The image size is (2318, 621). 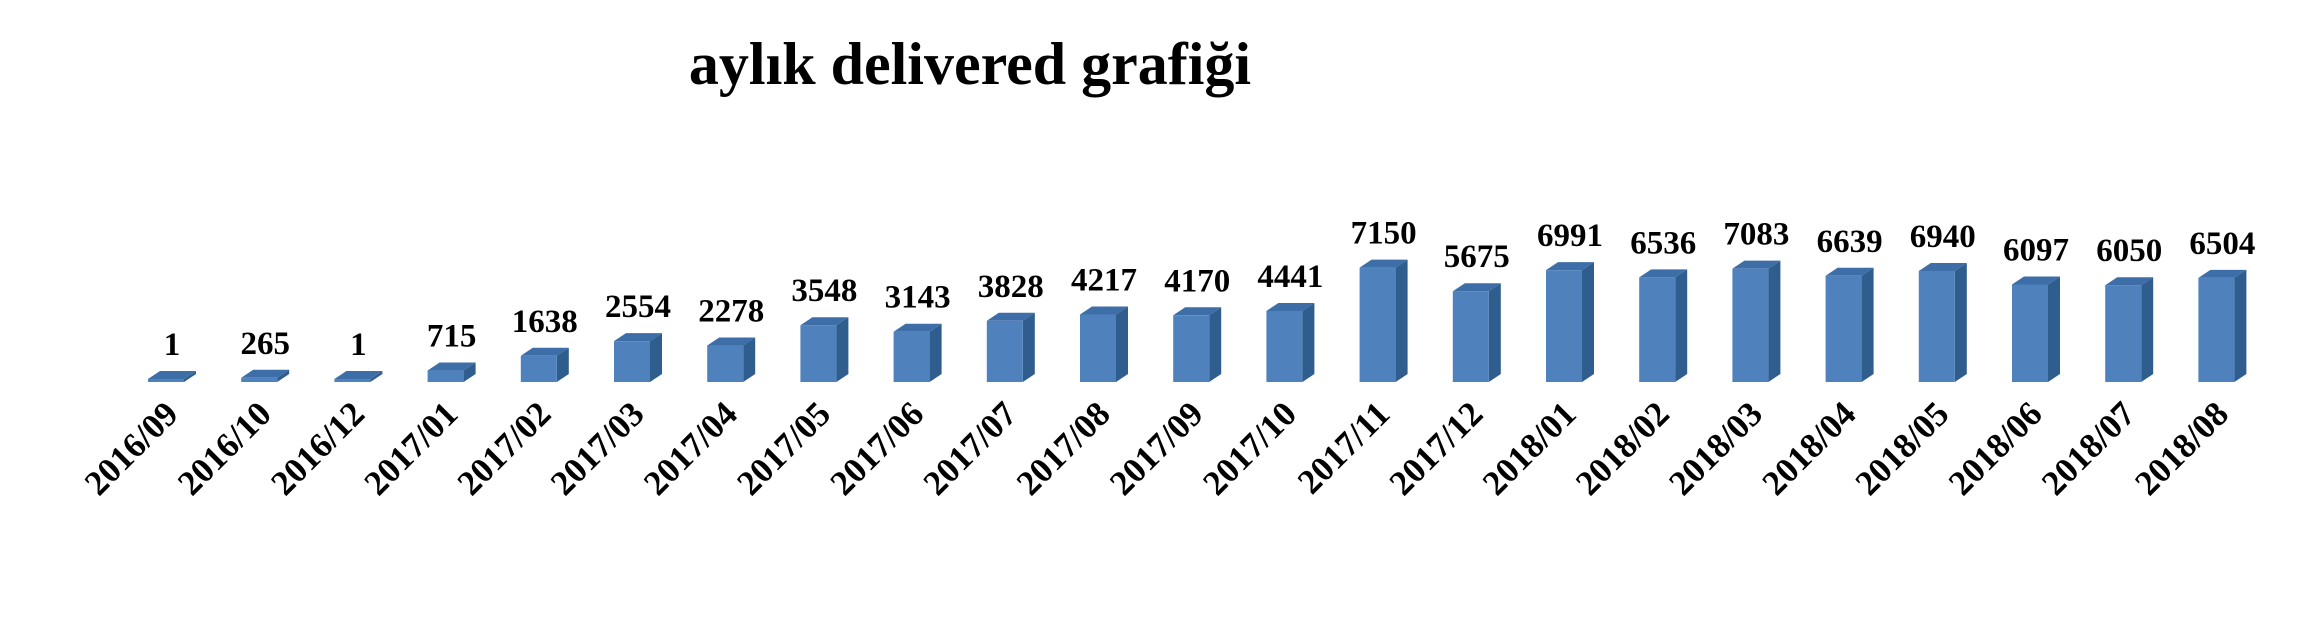 I want to click on x-tick-label: 2017/04, so click(x=690, y=448).